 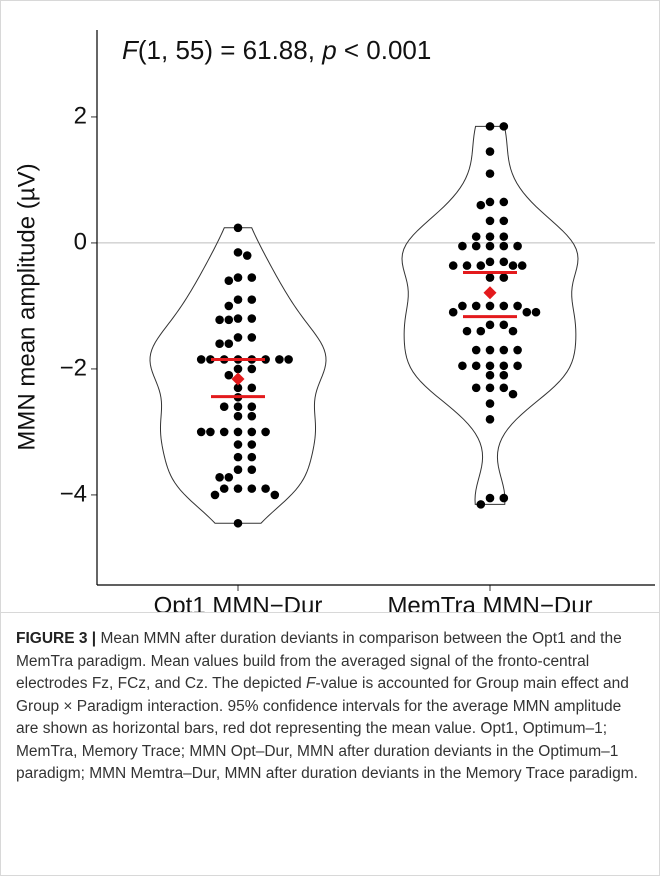 I want to click on annotation-part: p, so click(x=328, y=50).